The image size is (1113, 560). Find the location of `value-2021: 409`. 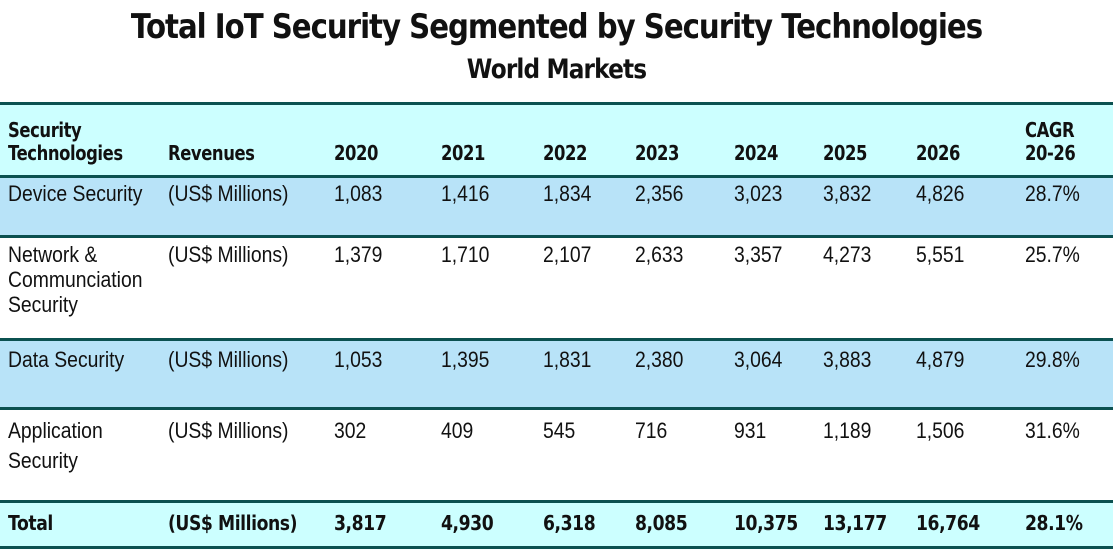

value-2021: 409 is located at coordinates (457, 430).